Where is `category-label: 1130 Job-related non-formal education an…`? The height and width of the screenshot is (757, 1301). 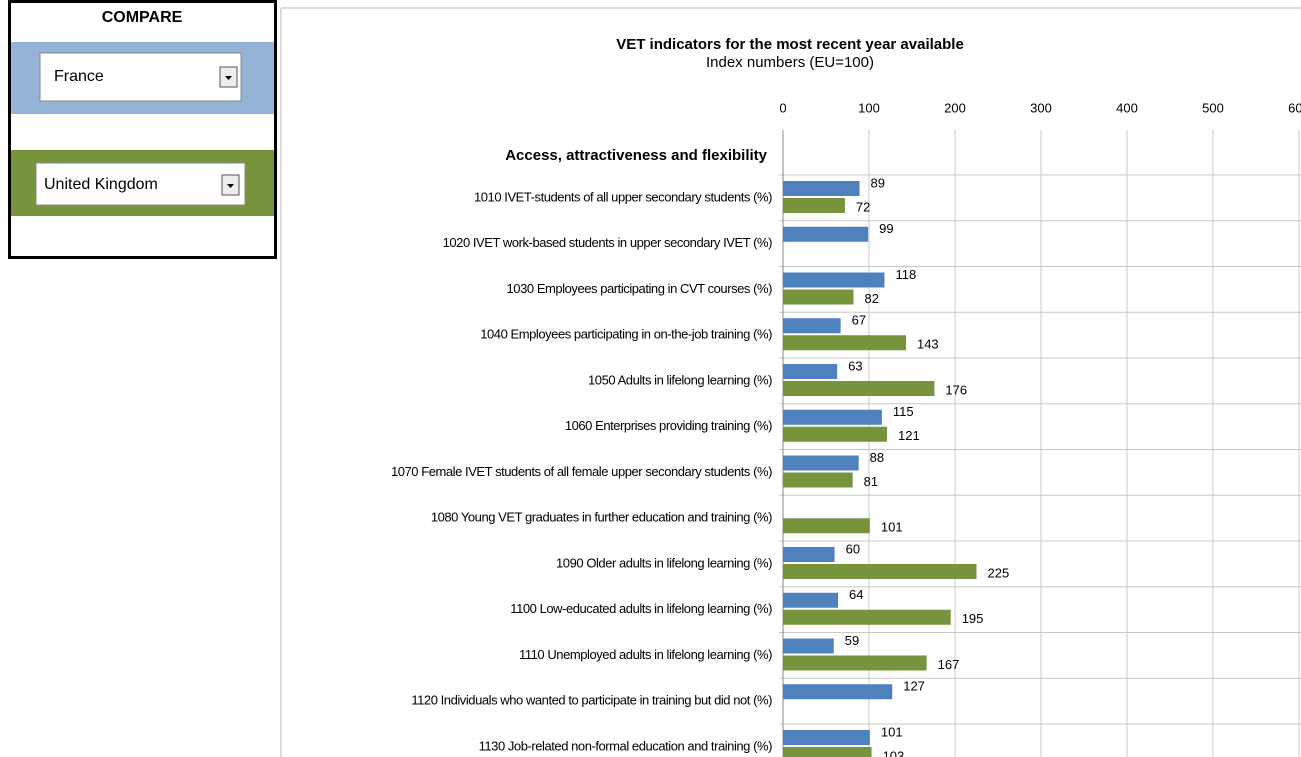
category-label: 1130 Job-related non-formal education an… is located at coordinates (626, 745).